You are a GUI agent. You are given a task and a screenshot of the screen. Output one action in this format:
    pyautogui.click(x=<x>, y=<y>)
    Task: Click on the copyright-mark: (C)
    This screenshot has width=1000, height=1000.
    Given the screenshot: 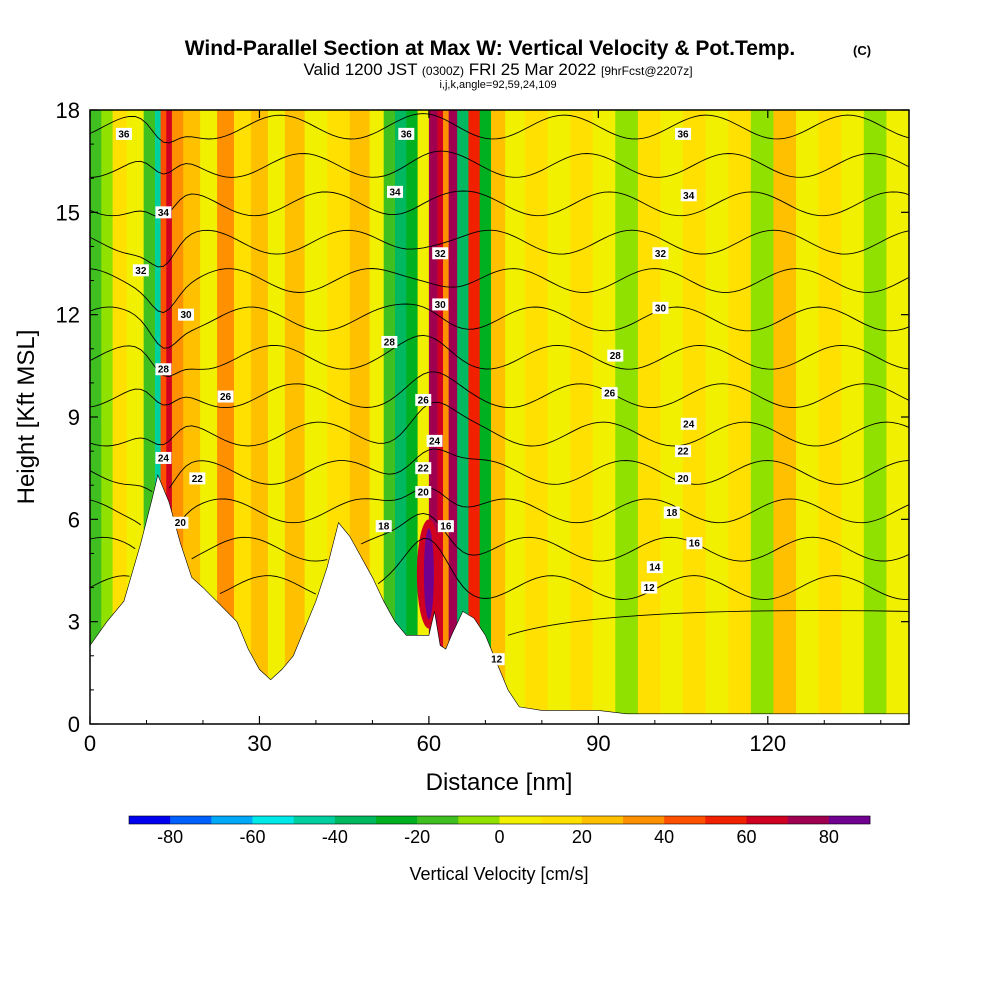 What is the action you would take?
    pyautogui.click(x=862, y=50)
    